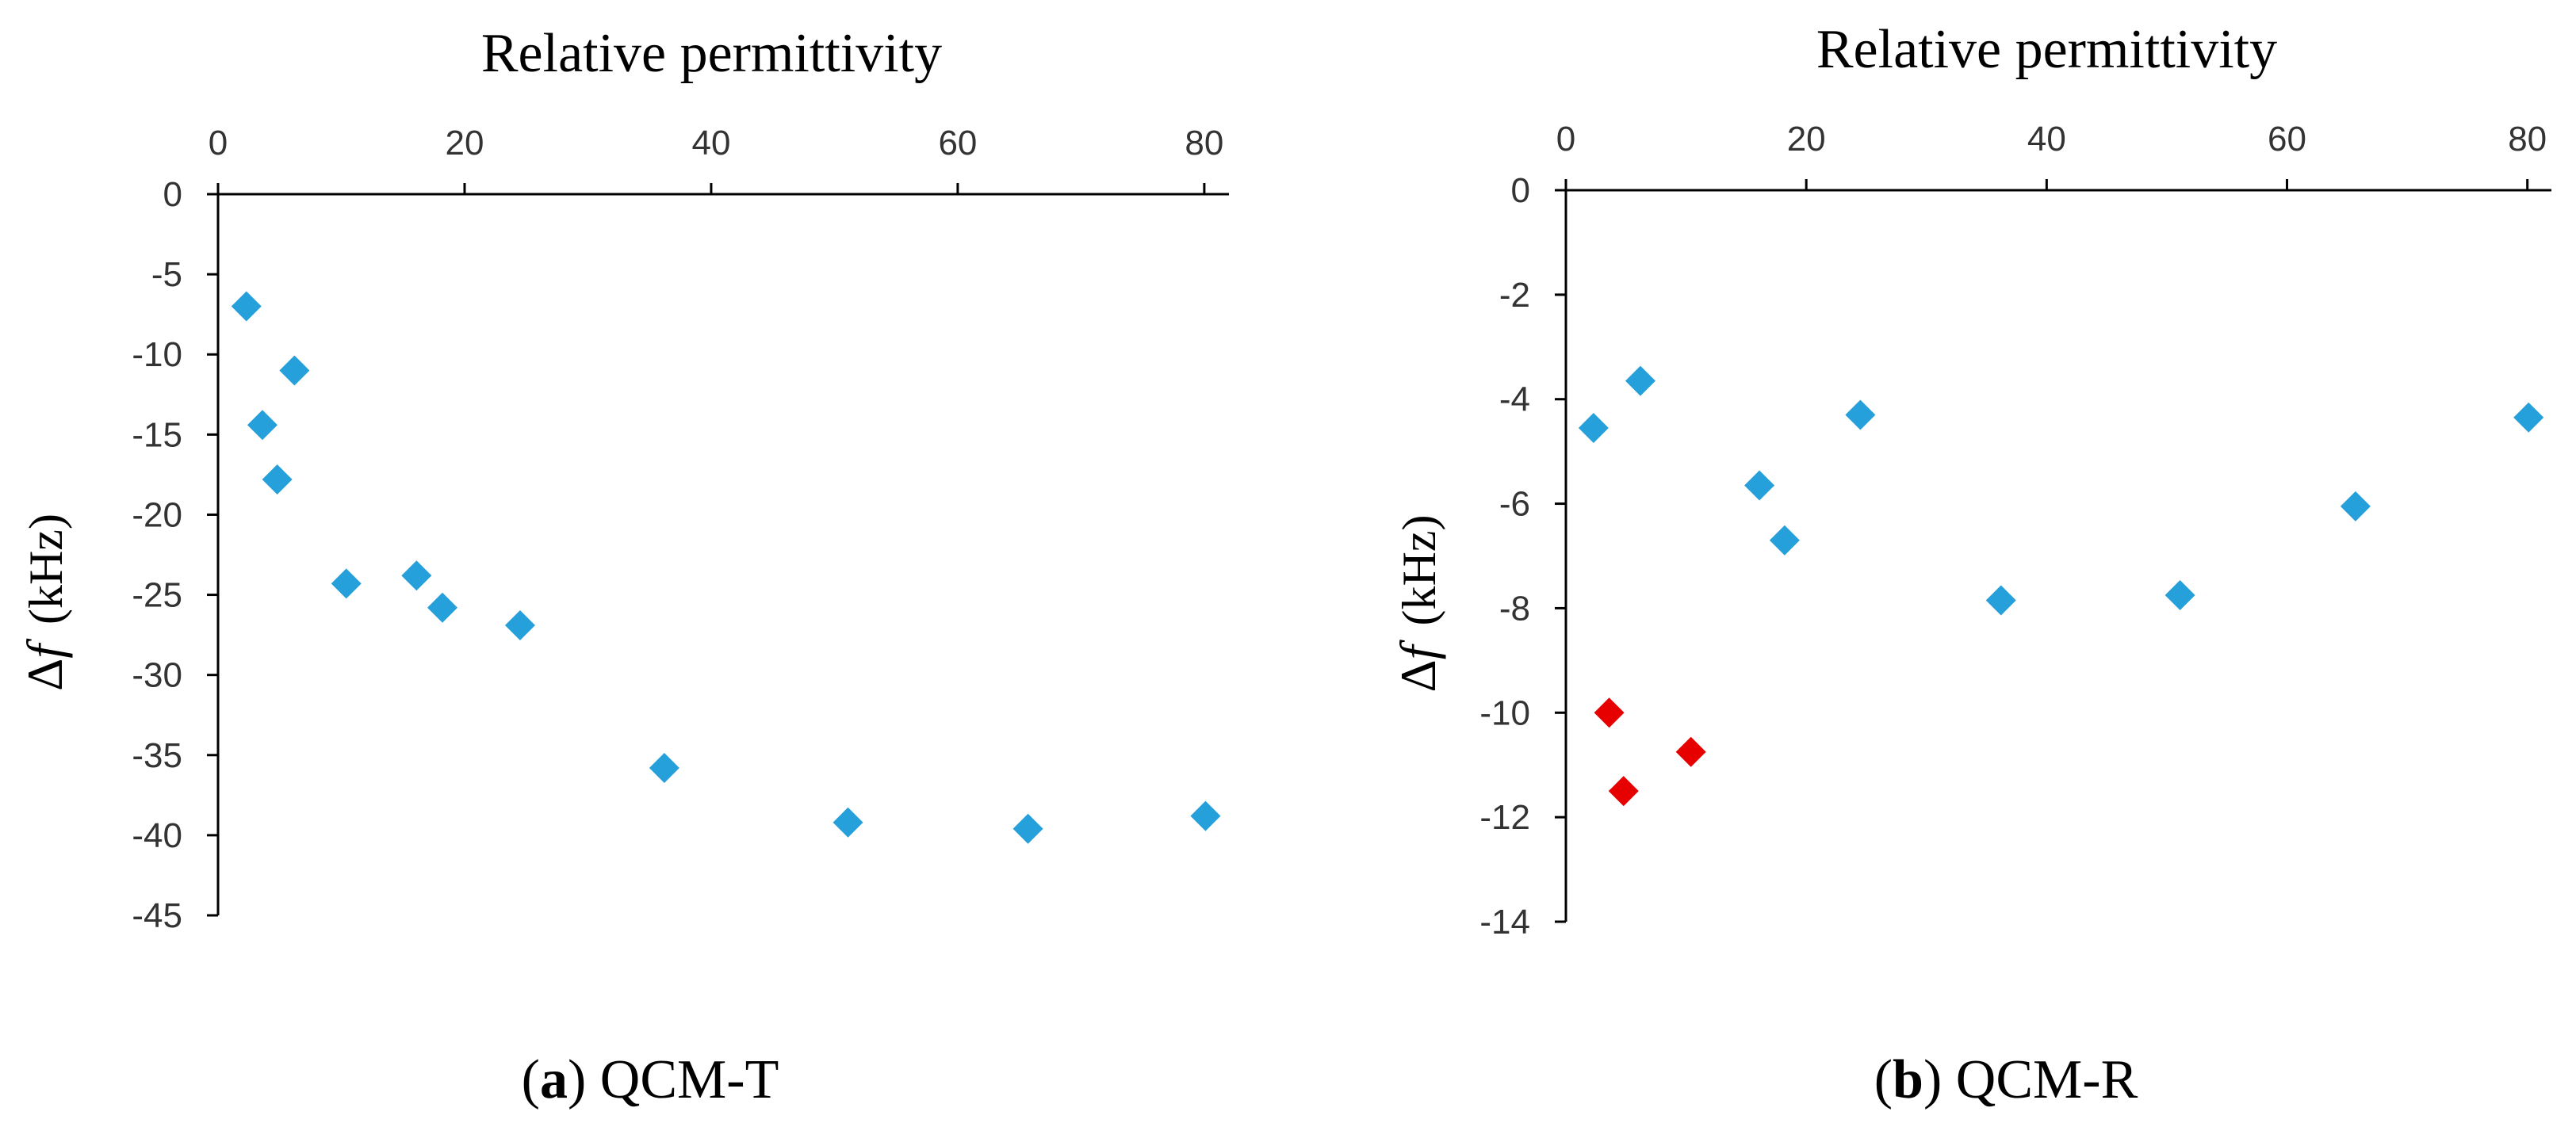 This screenshot has width=2576, height=1123. What do you see at coordinates (1514, 295) in the screenshot?
I see `y-tick-label: -2` at bounding box center [1514, 295].